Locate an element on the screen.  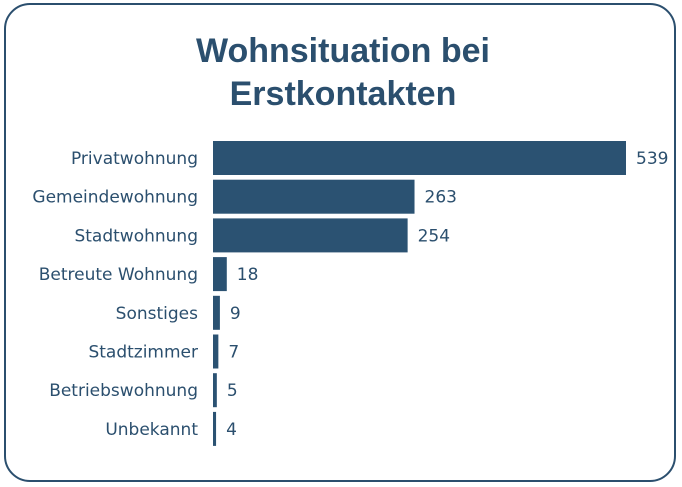
value-label: 263 is located at coordinates (441, 198).